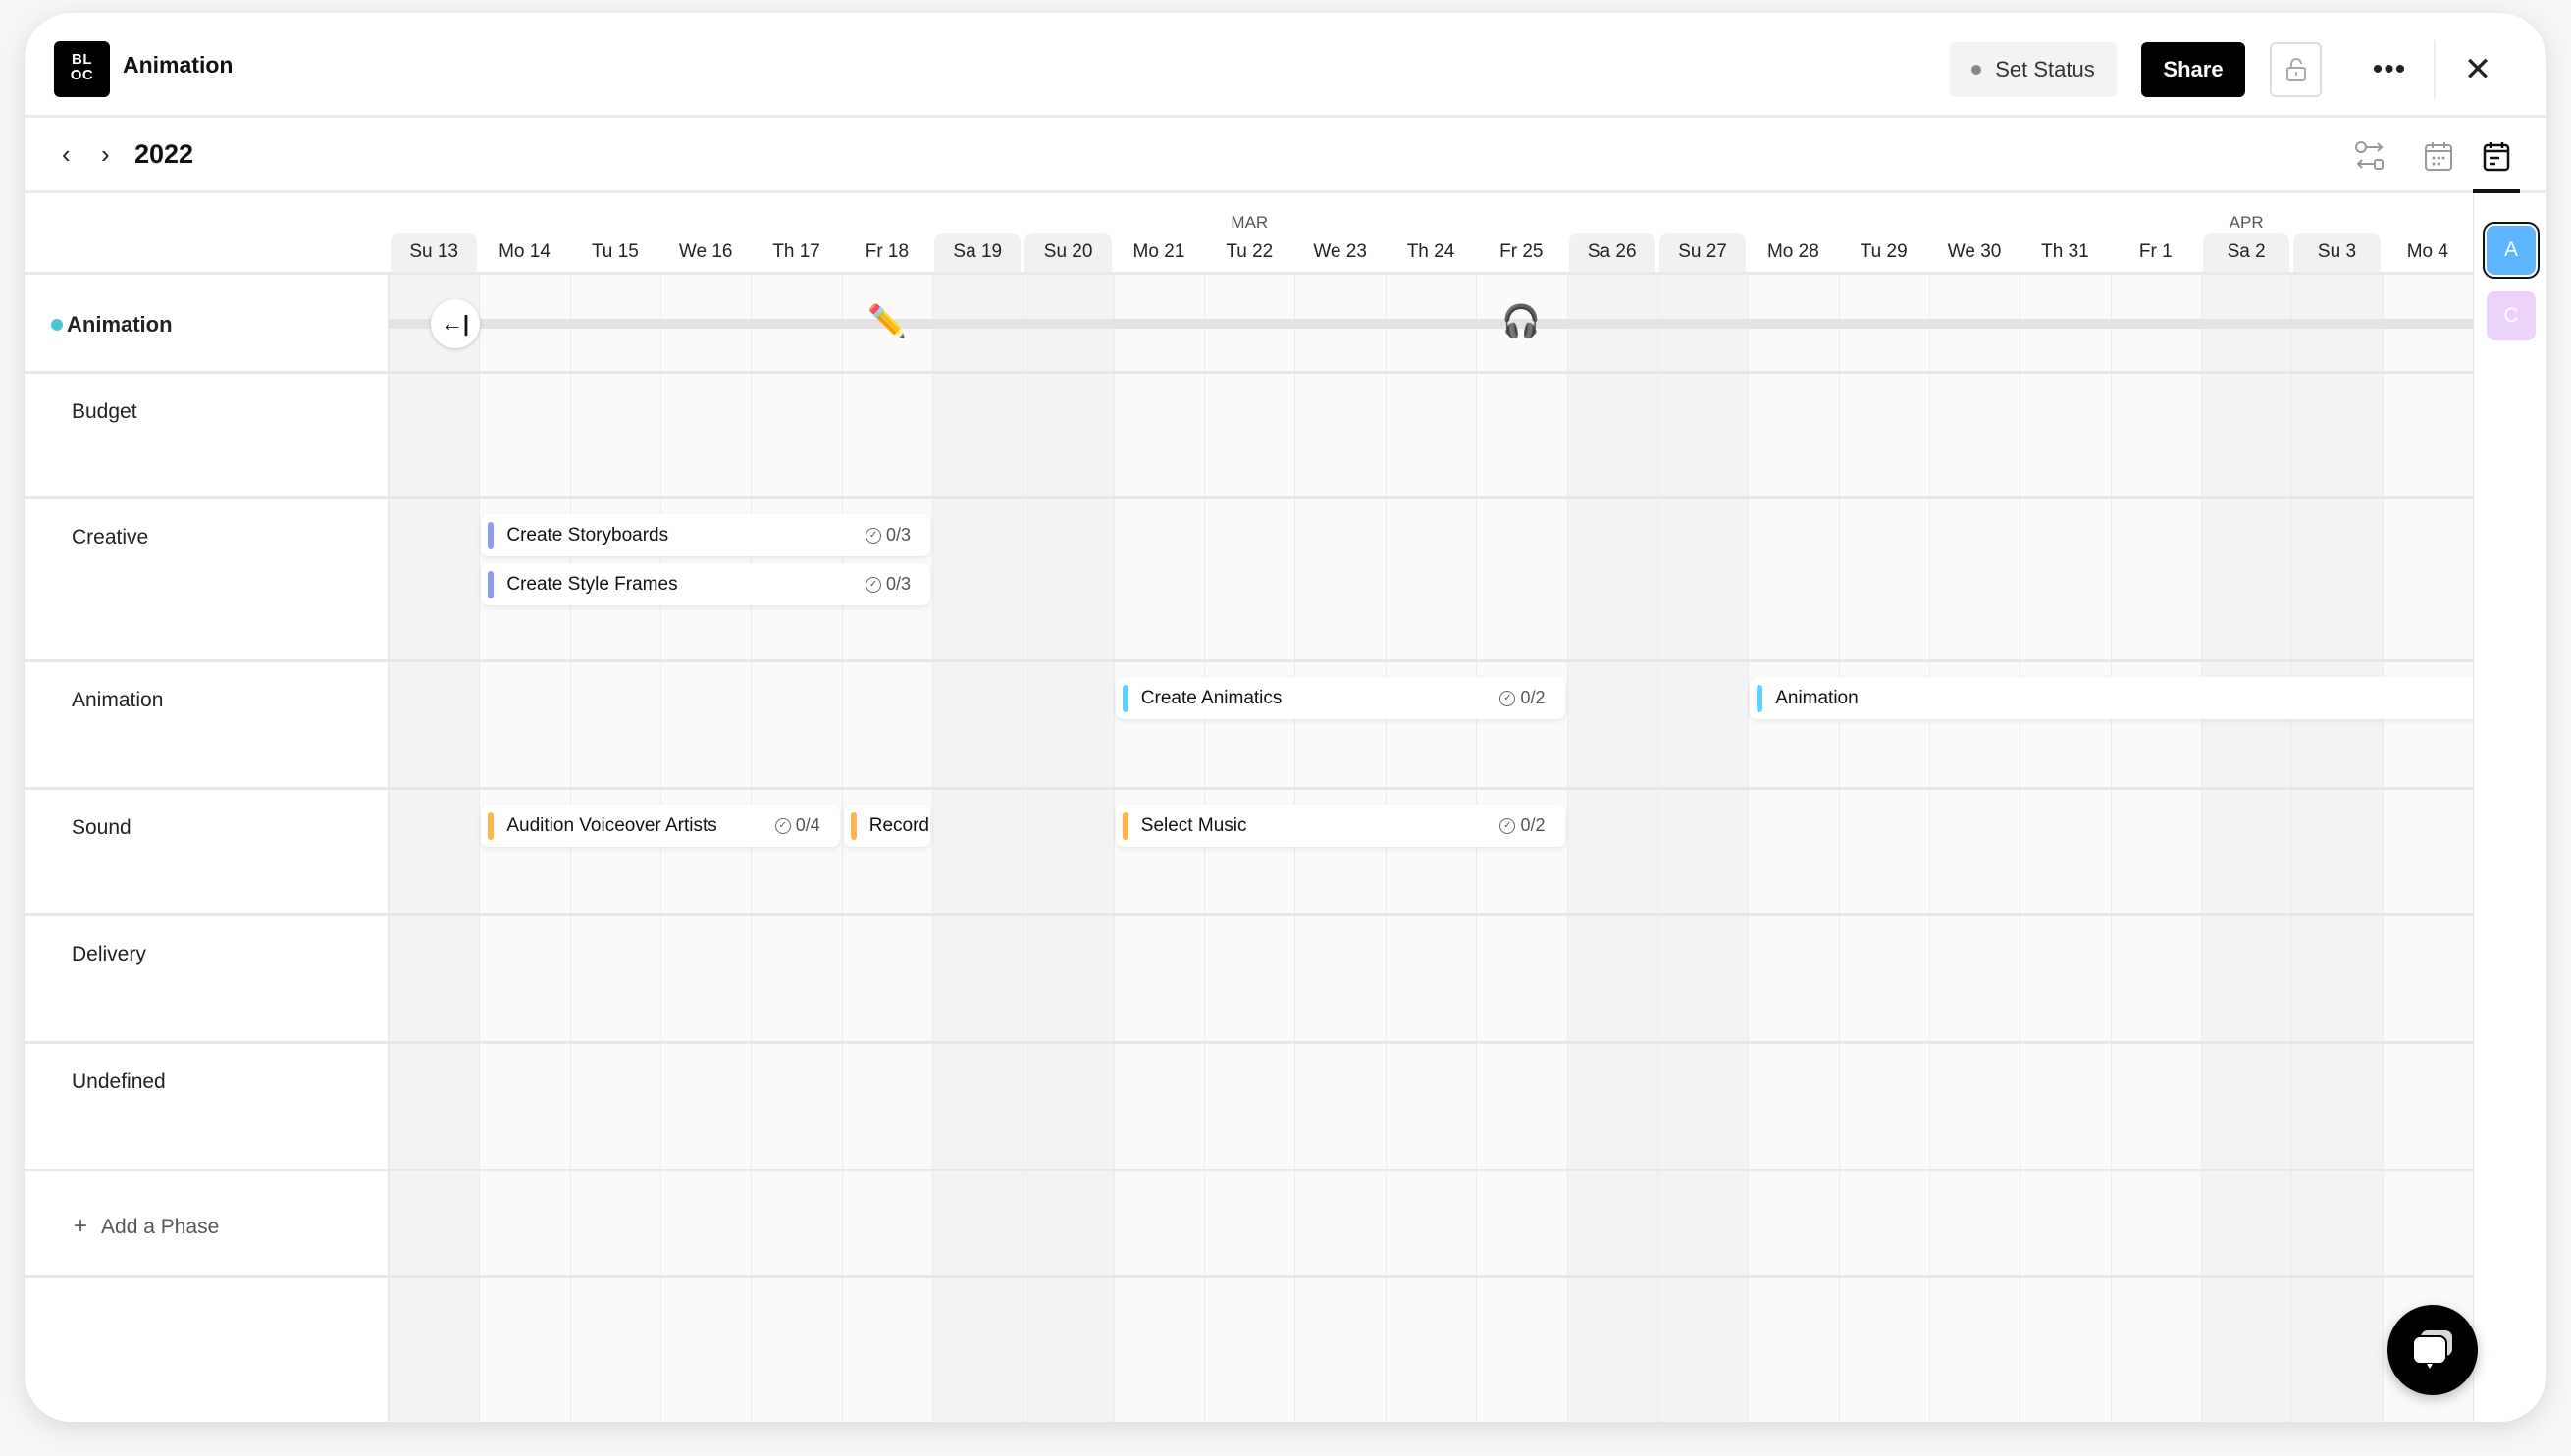  Describe the element at coordinates (2390, 69) in the screenshot. I see `more-options-button: •••` at that location.